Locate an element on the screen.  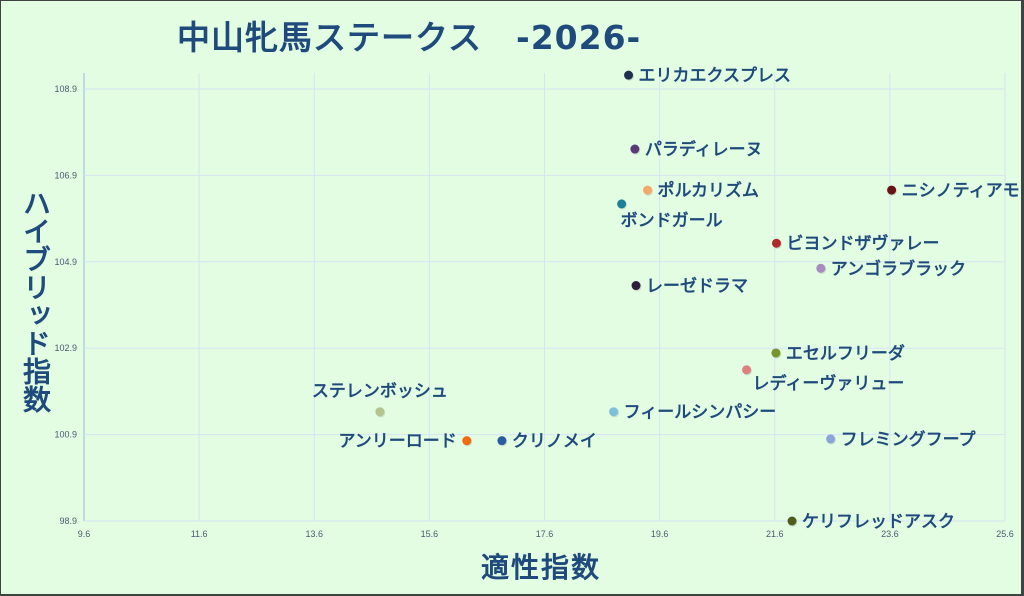
data-point: レーゼドラマ is located at coordinates (690, 286).